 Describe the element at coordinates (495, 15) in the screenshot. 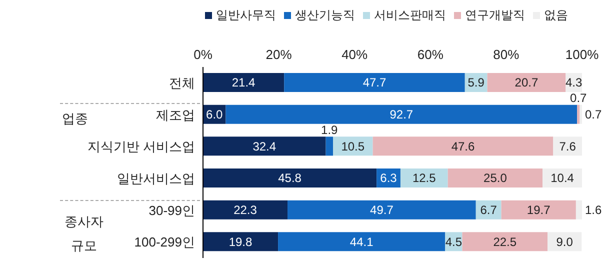

I see `legend-label: 연구개발직` at that location.